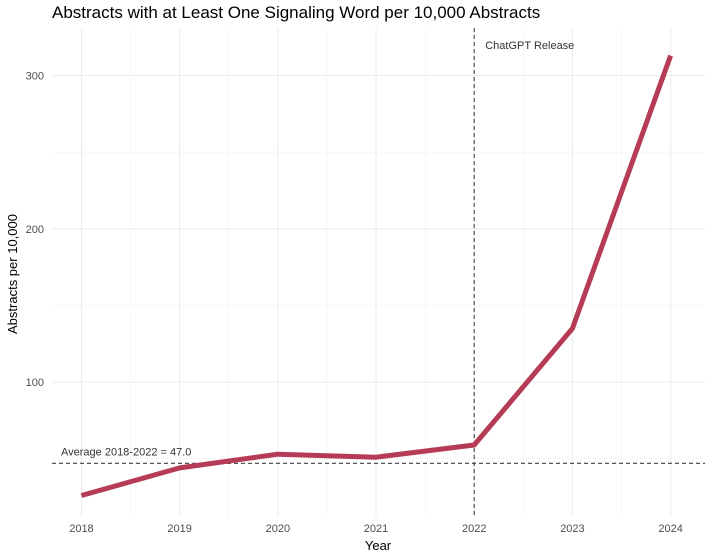 The image size is (712, 559). Describe the element at coordinates (378, 545) in the screenshot. I see `x-axis-label: Year` at that location.